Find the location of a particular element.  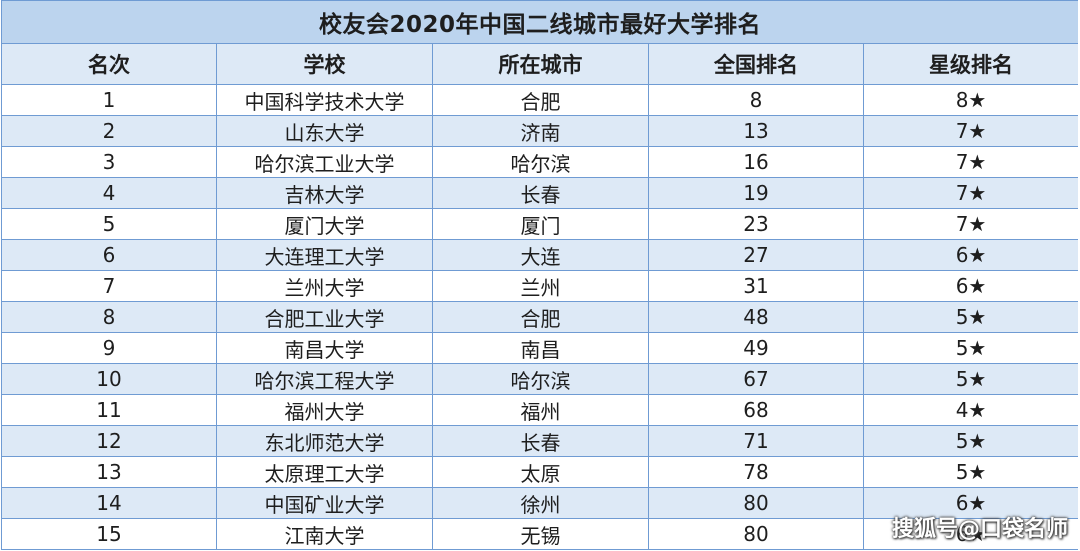

table-row: 1 中国科学技术大学 合肥 8 8★ is located at coordinates (539, 100).